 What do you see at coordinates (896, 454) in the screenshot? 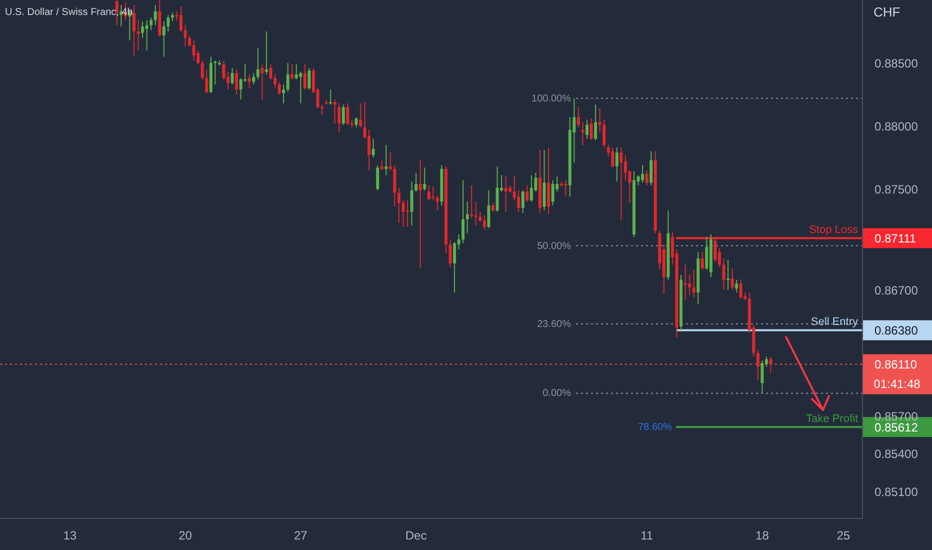
I see `y-tick-label: 0.85400` at bounding box center [896, 454].